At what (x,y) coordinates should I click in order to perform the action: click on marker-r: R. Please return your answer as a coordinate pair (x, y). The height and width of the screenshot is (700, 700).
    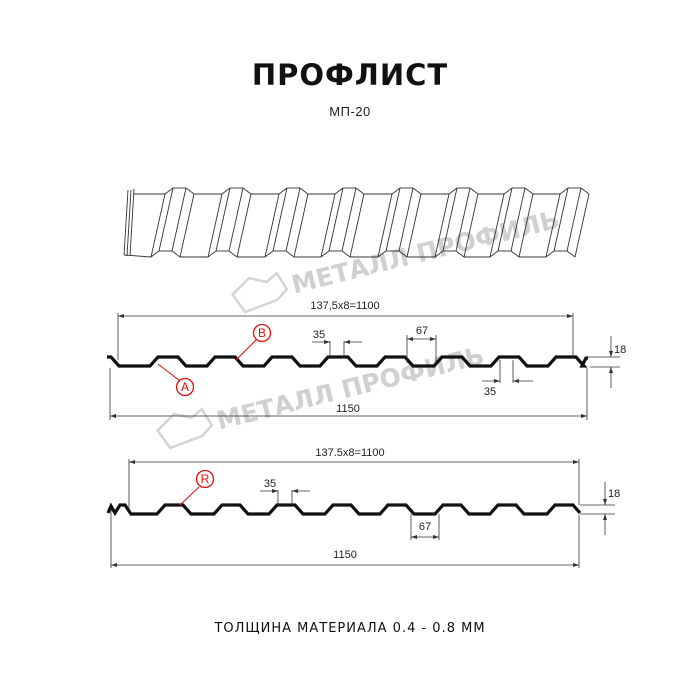
    Looking at the image, I should click on (197, 487).